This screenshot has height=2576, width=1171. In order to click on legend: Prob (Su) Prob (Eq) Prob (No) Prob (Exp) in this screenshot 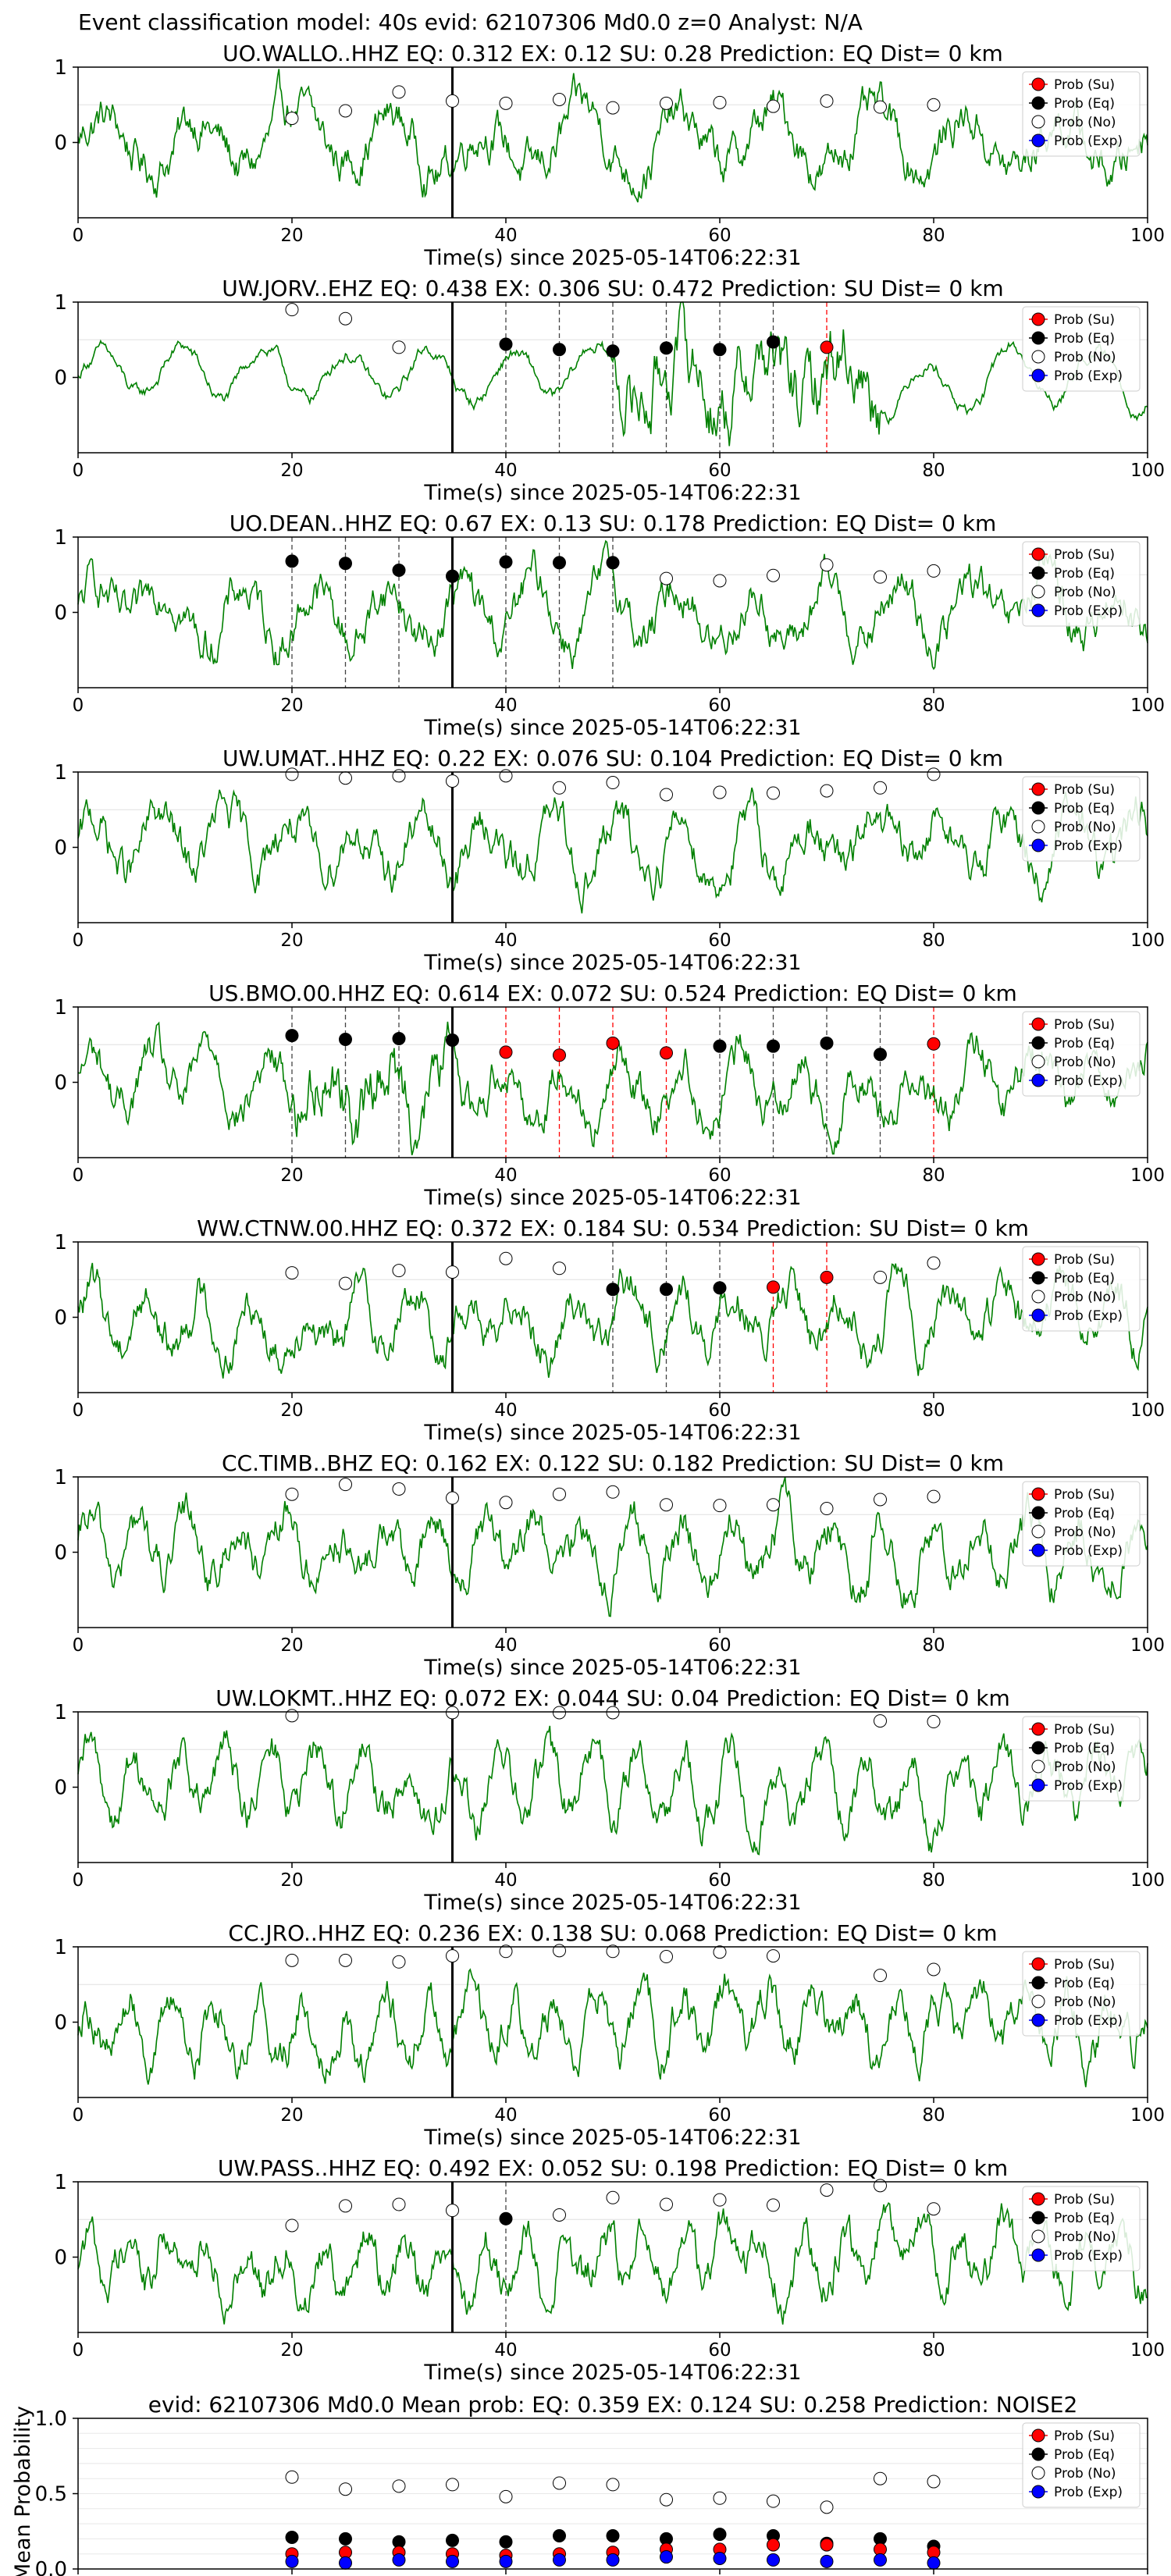, I will do `click(1081, 1524)`.